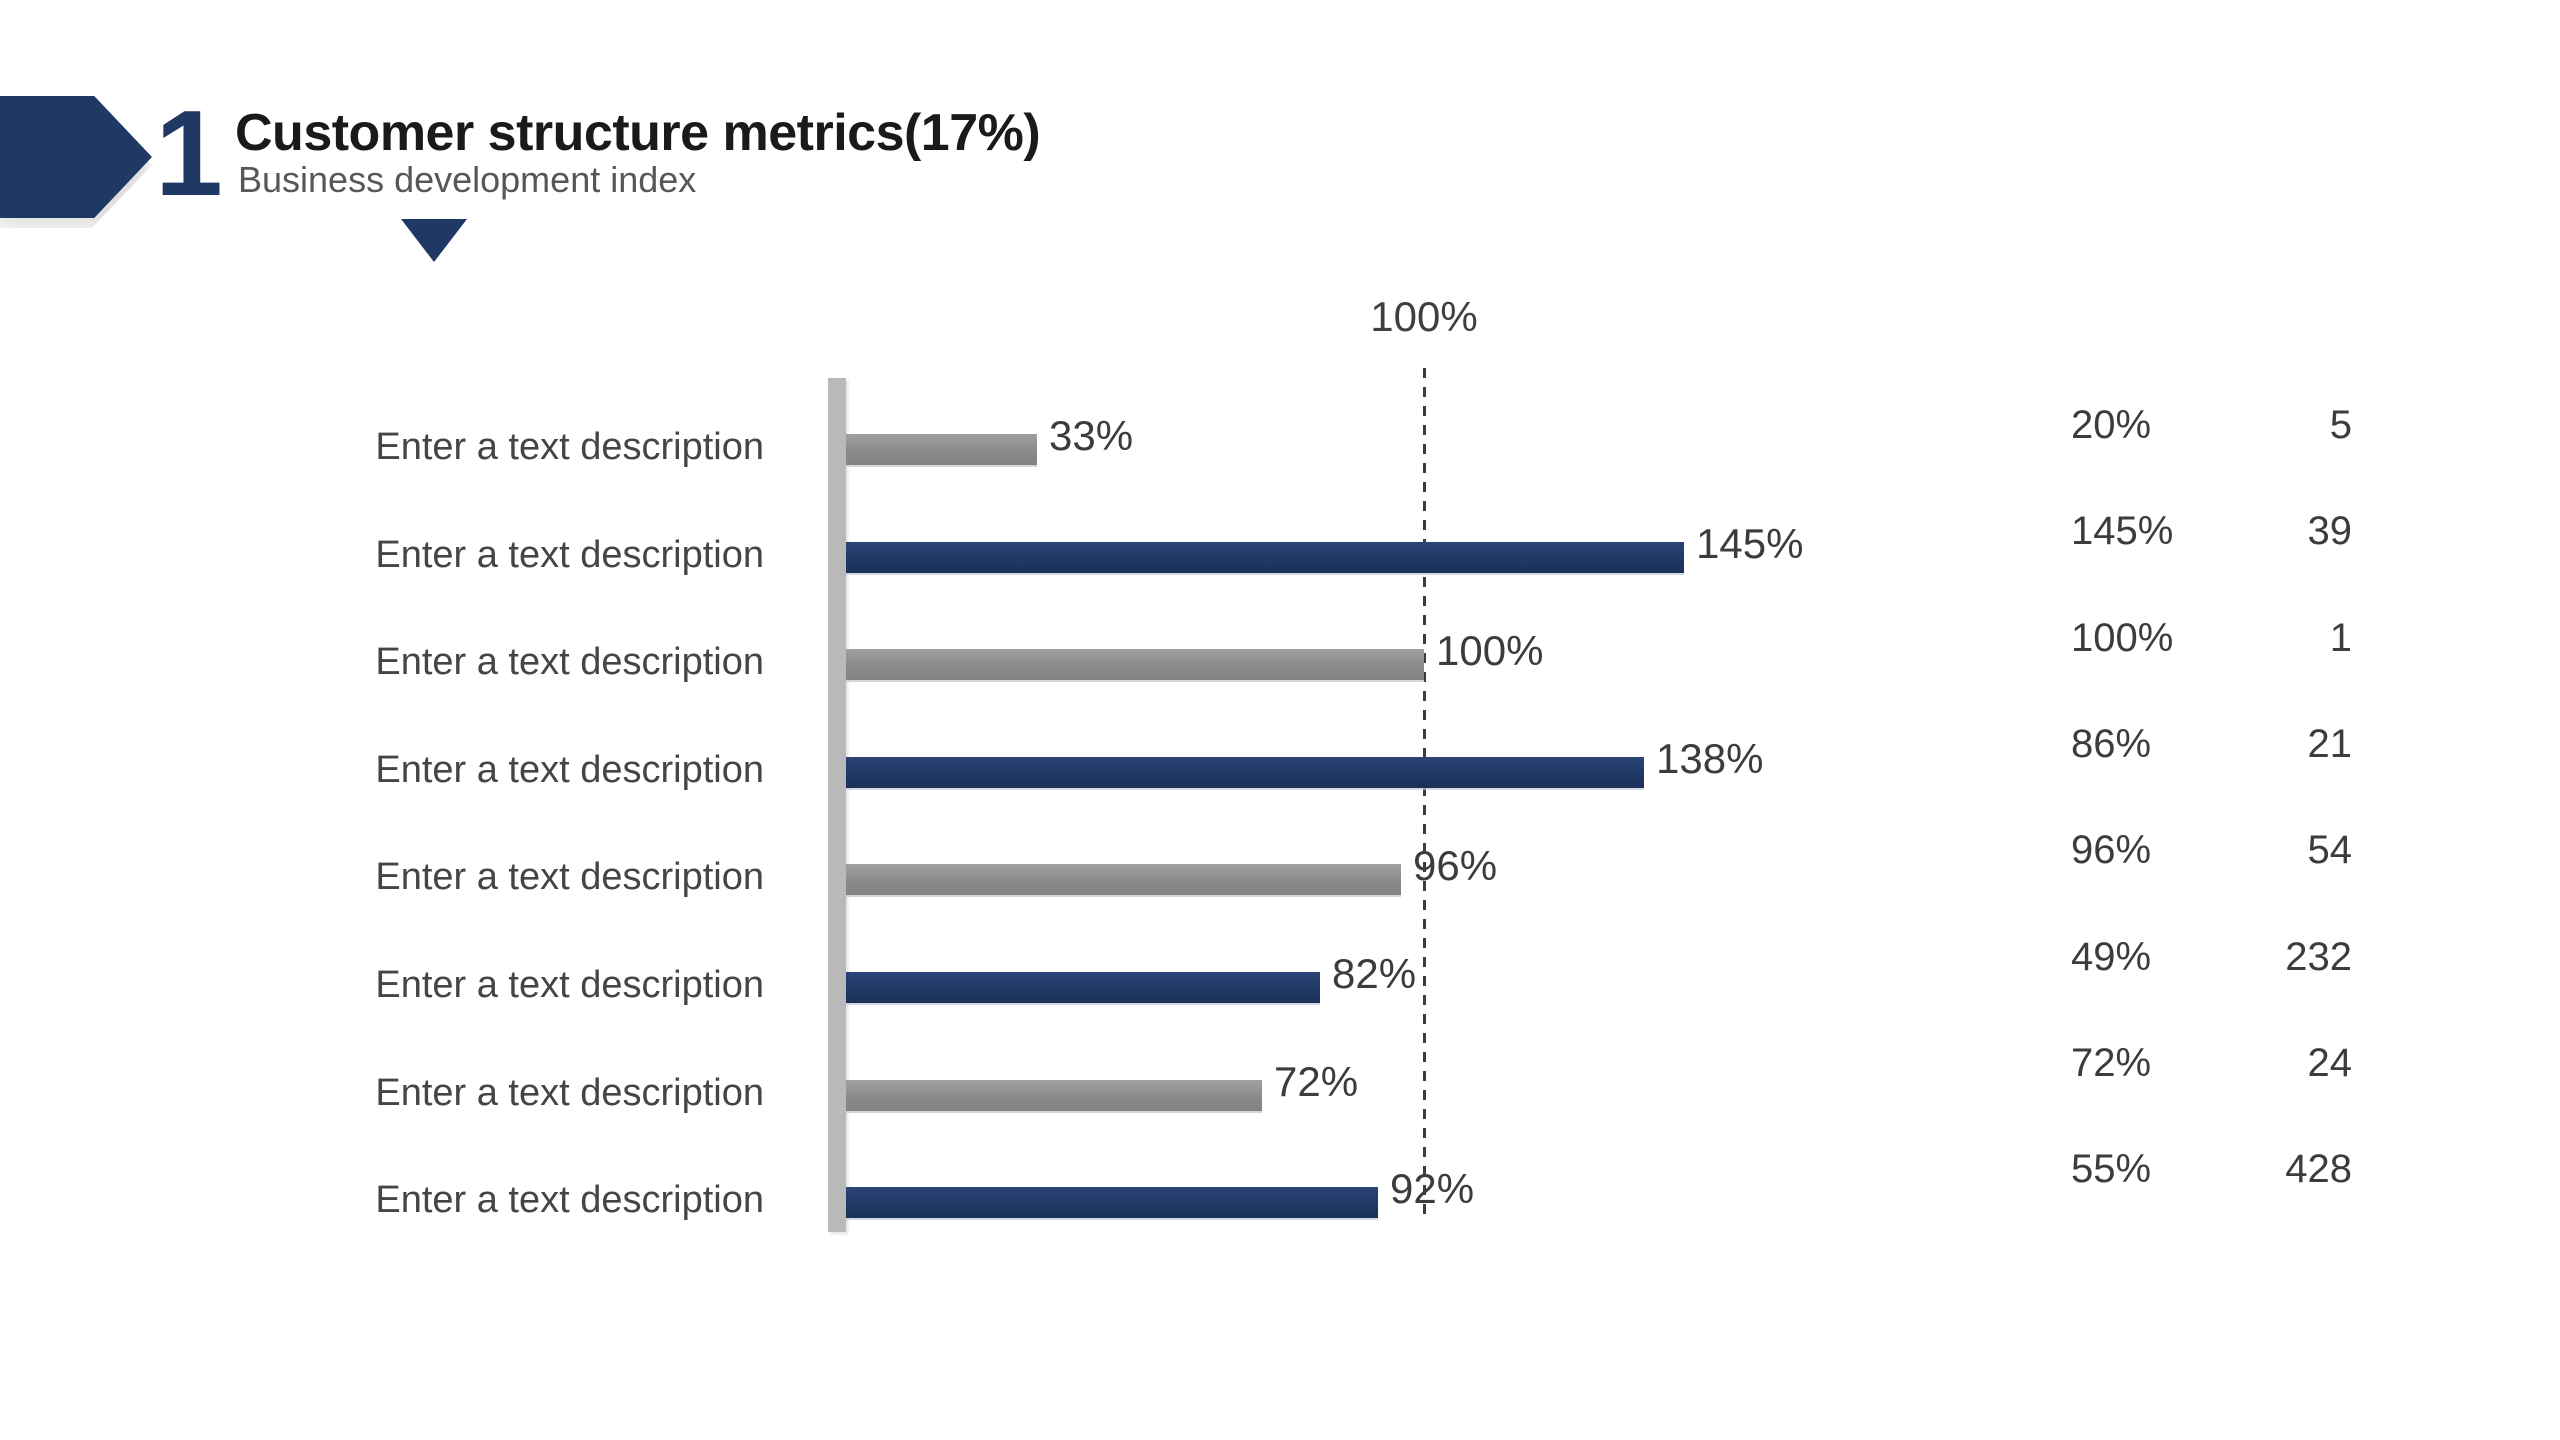  I want to click on side-percent-value: 96%, so click(2111, 850).